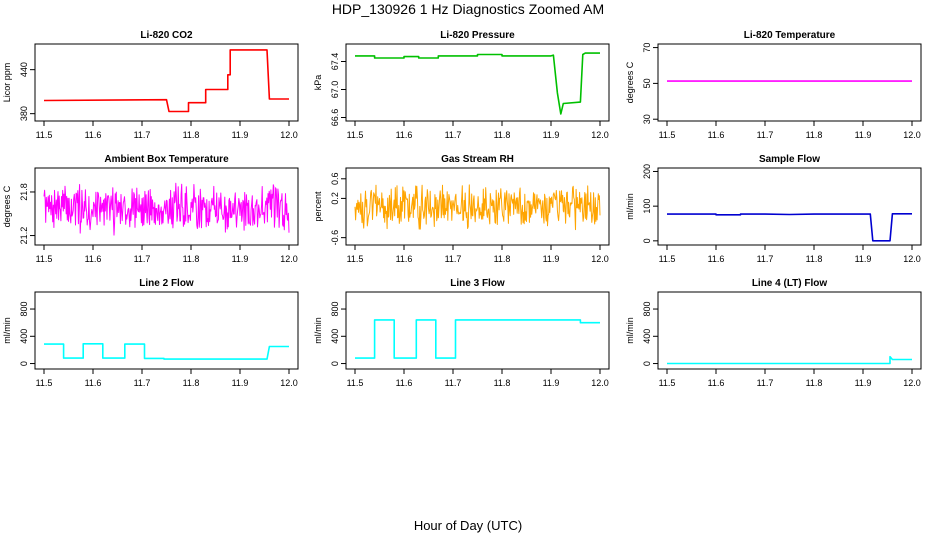 This screenshot has width=936, height=540. I want to click on y-tick-label: 200, so click(647, 171).